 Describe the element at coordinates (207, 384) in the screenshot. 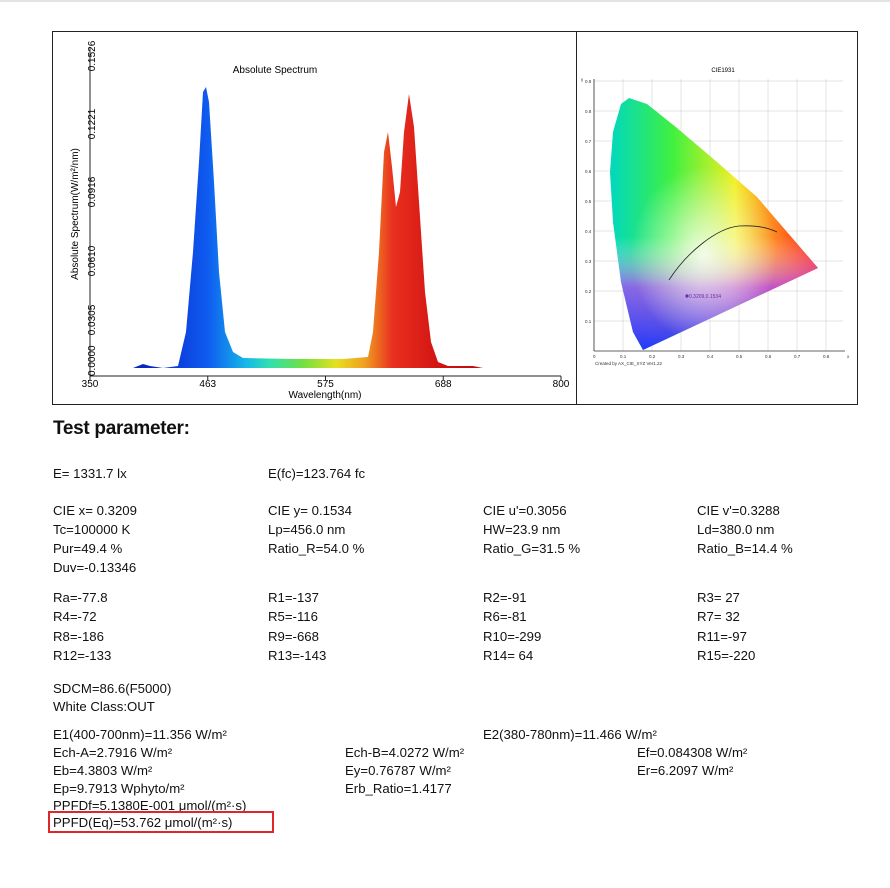

I see `x-tick-463: 463` at that location.